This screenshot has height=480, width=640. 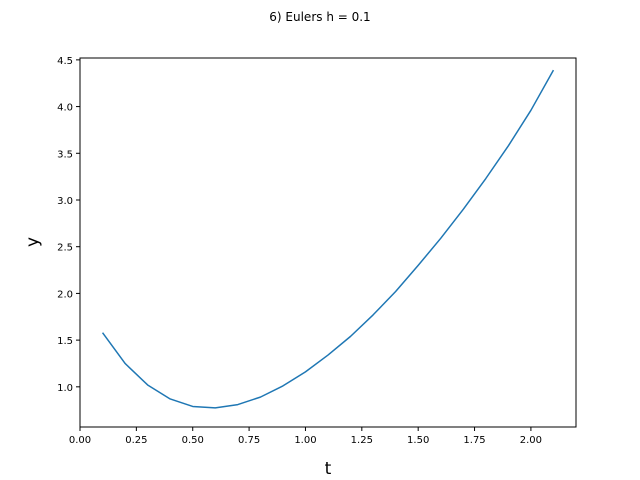 I want to click on y-tick-label: 4.5, so click(x=65, y=61).